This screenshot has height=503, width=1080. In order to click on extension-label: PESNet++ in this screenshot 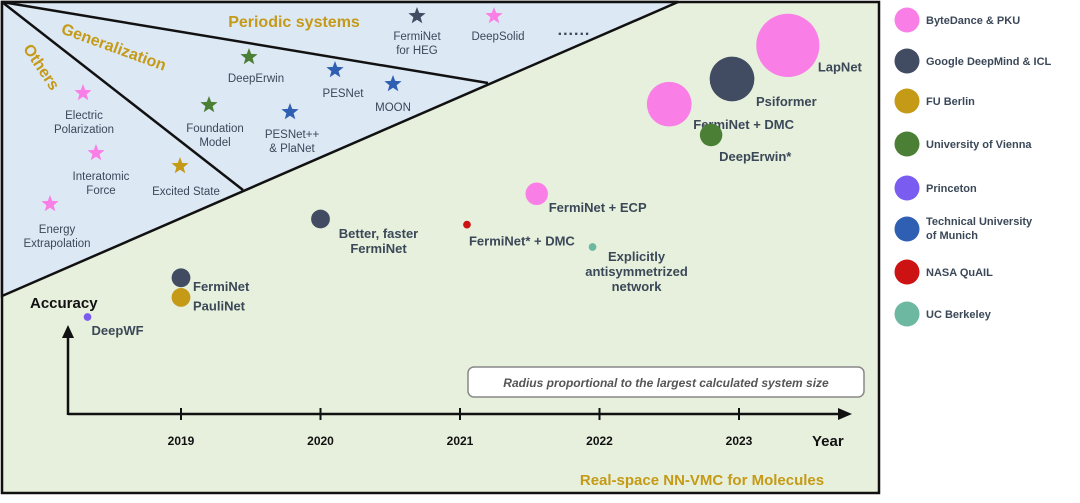, I will do `click(292, 135)`.